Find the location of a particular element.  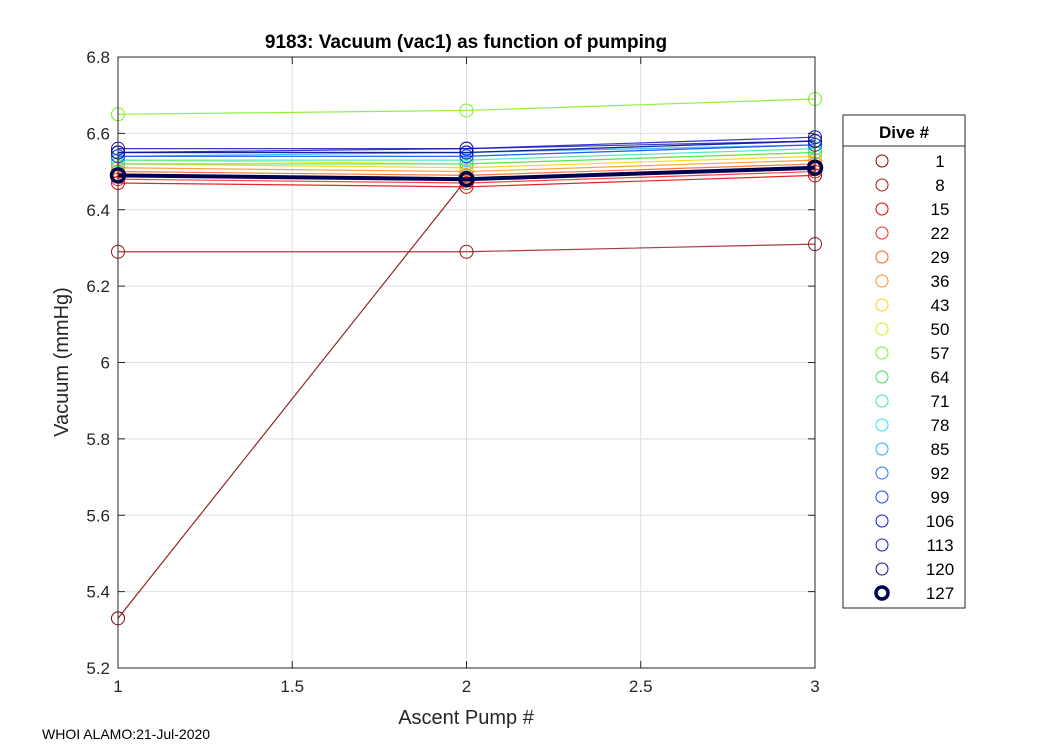

legend-label: 8 is located at coordinates (939, 185).